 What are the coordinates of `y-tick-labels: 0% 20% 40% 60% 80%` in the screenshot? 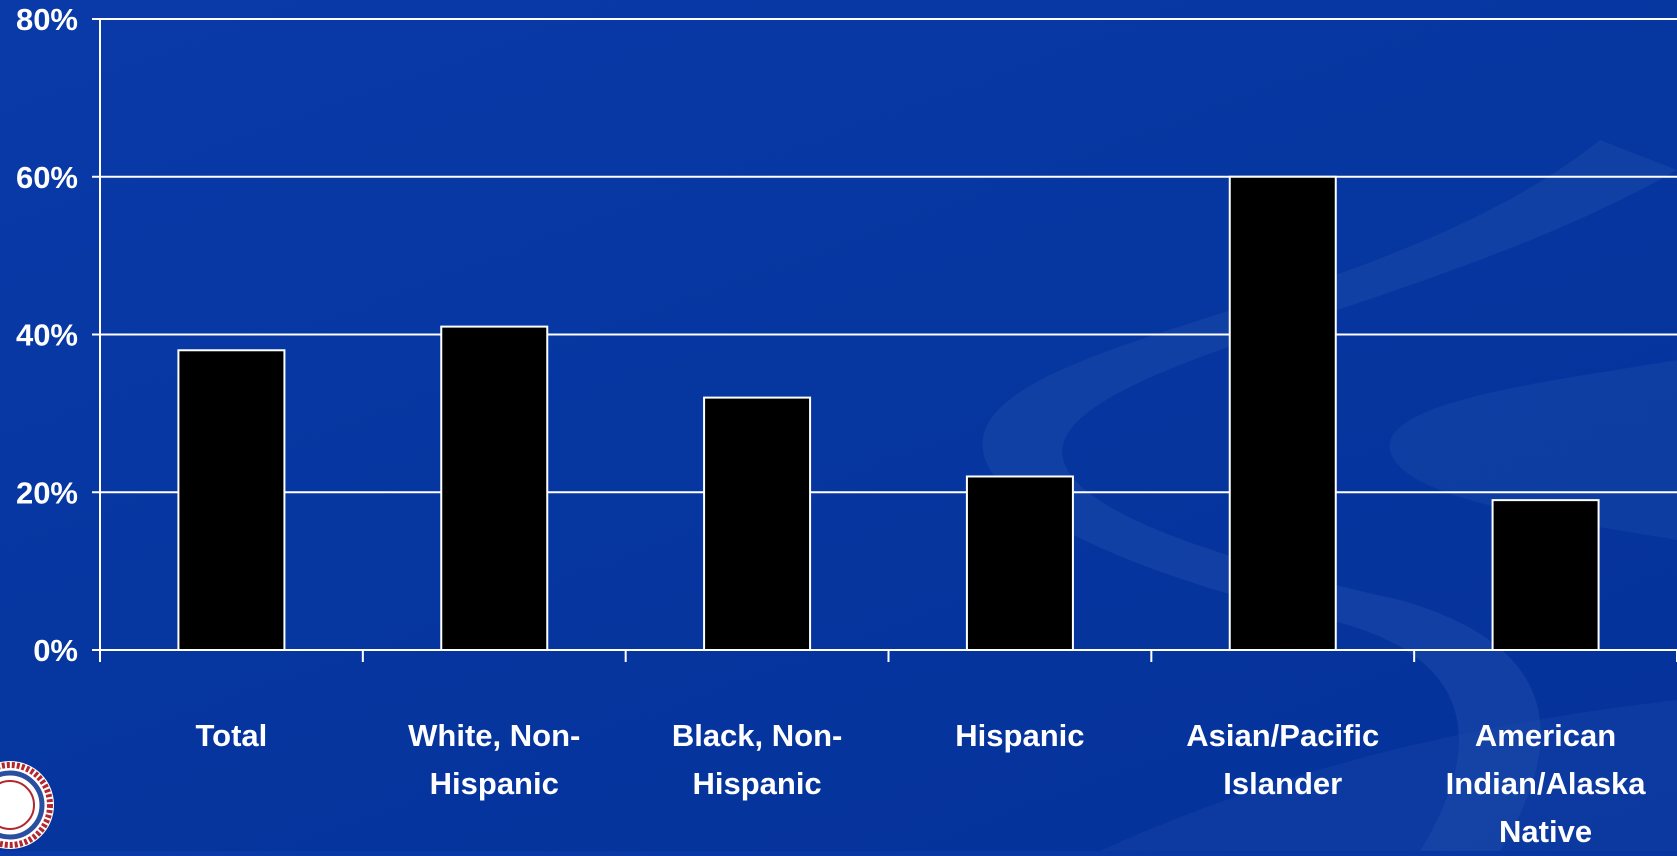 It's located at (47, 335).